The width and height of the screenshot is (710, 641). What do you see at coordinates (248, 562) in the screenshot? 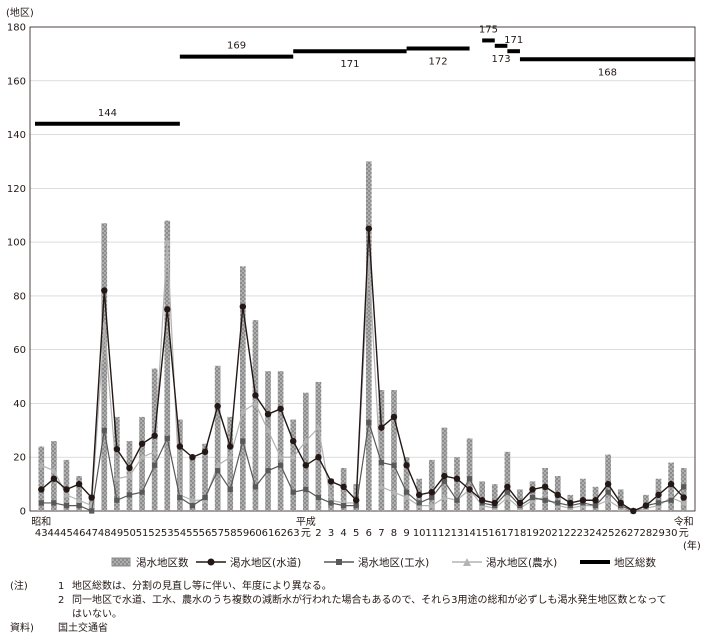
I see `legend-item-water: 渇水地区(水道)` at bounding box center [248, 562].